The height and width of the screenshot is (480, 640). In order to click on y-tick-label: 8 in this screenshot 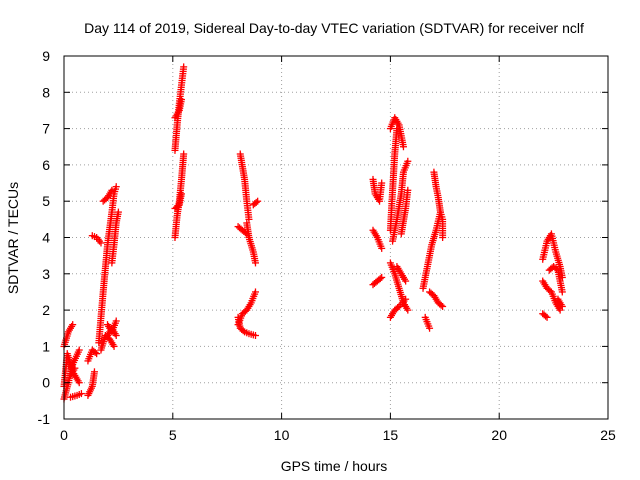, I will do `click(46, 92)`.